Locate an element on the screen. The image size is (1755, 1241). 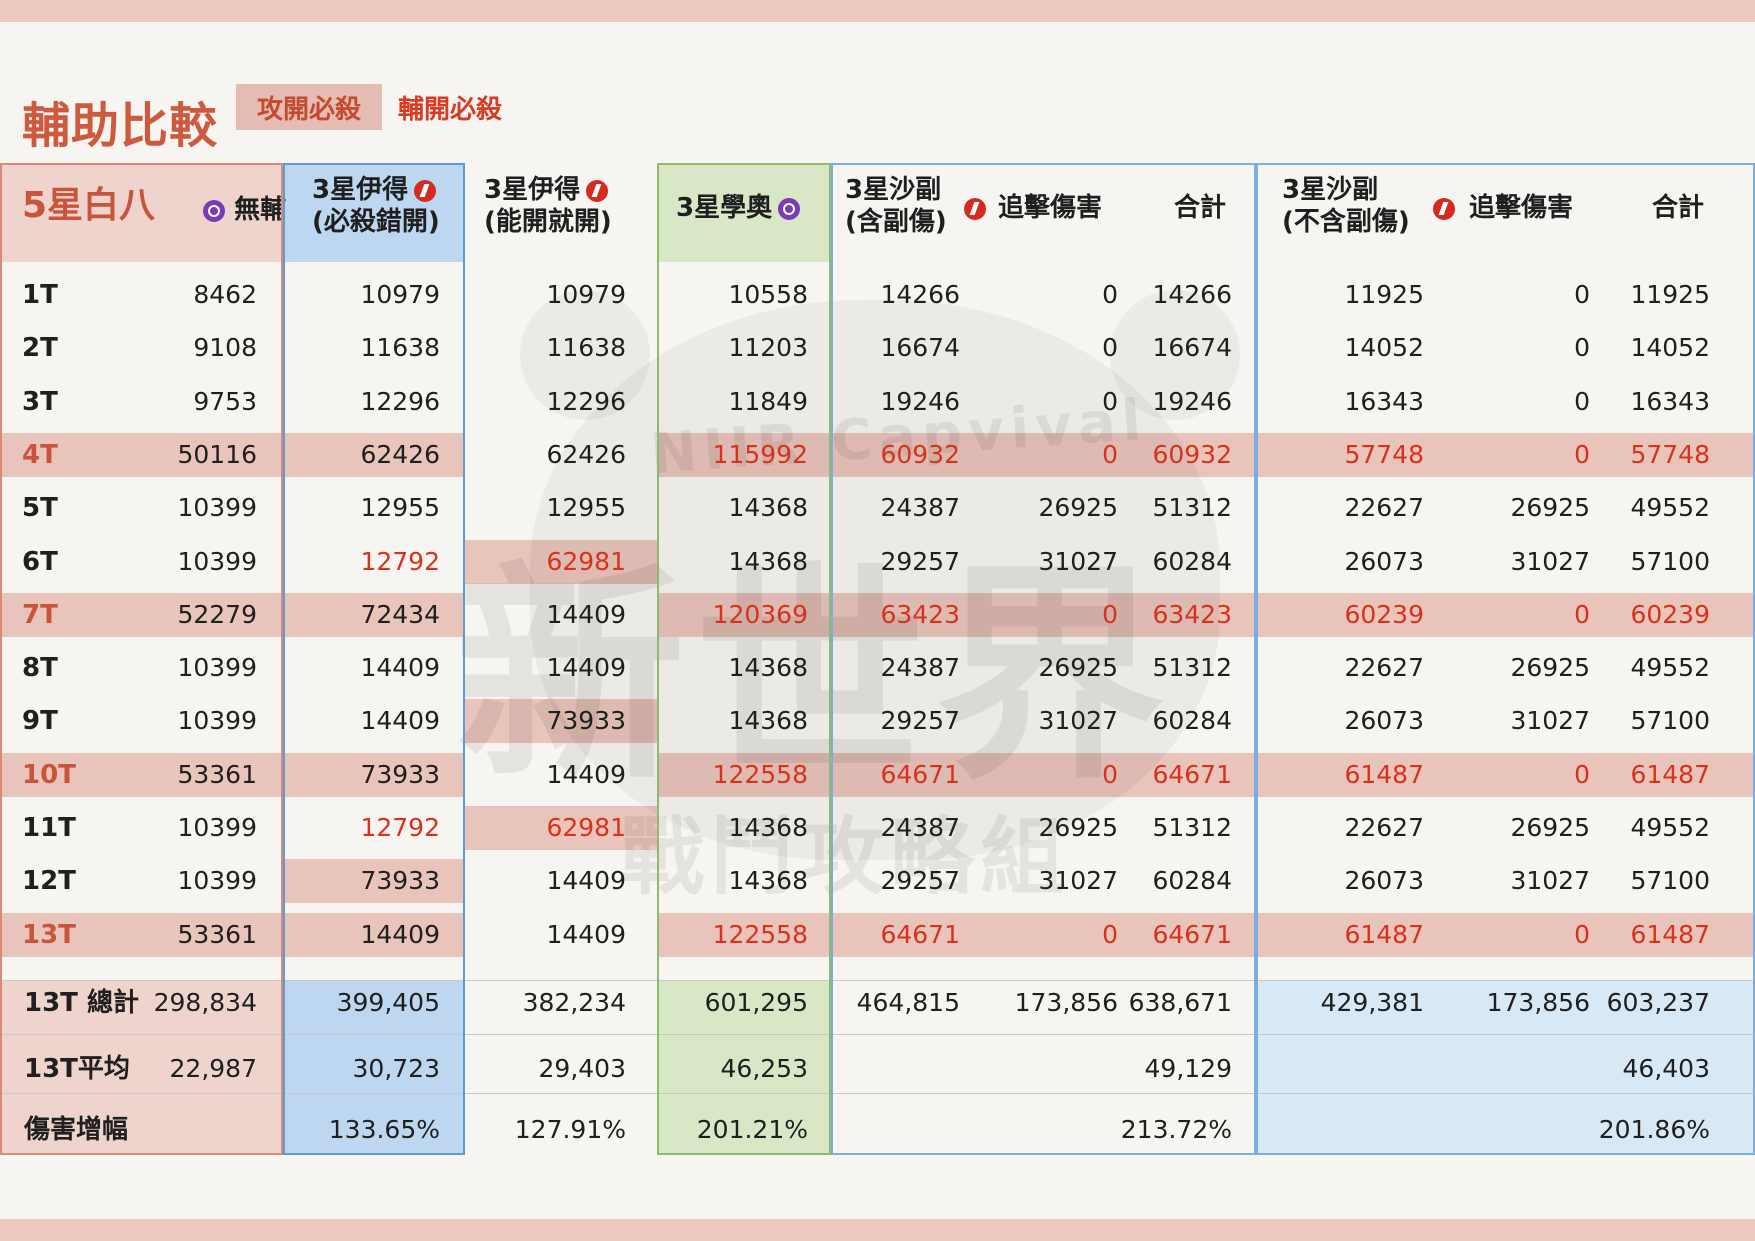
summary-cell: 29,403 is located at coordinates (582, 1068).